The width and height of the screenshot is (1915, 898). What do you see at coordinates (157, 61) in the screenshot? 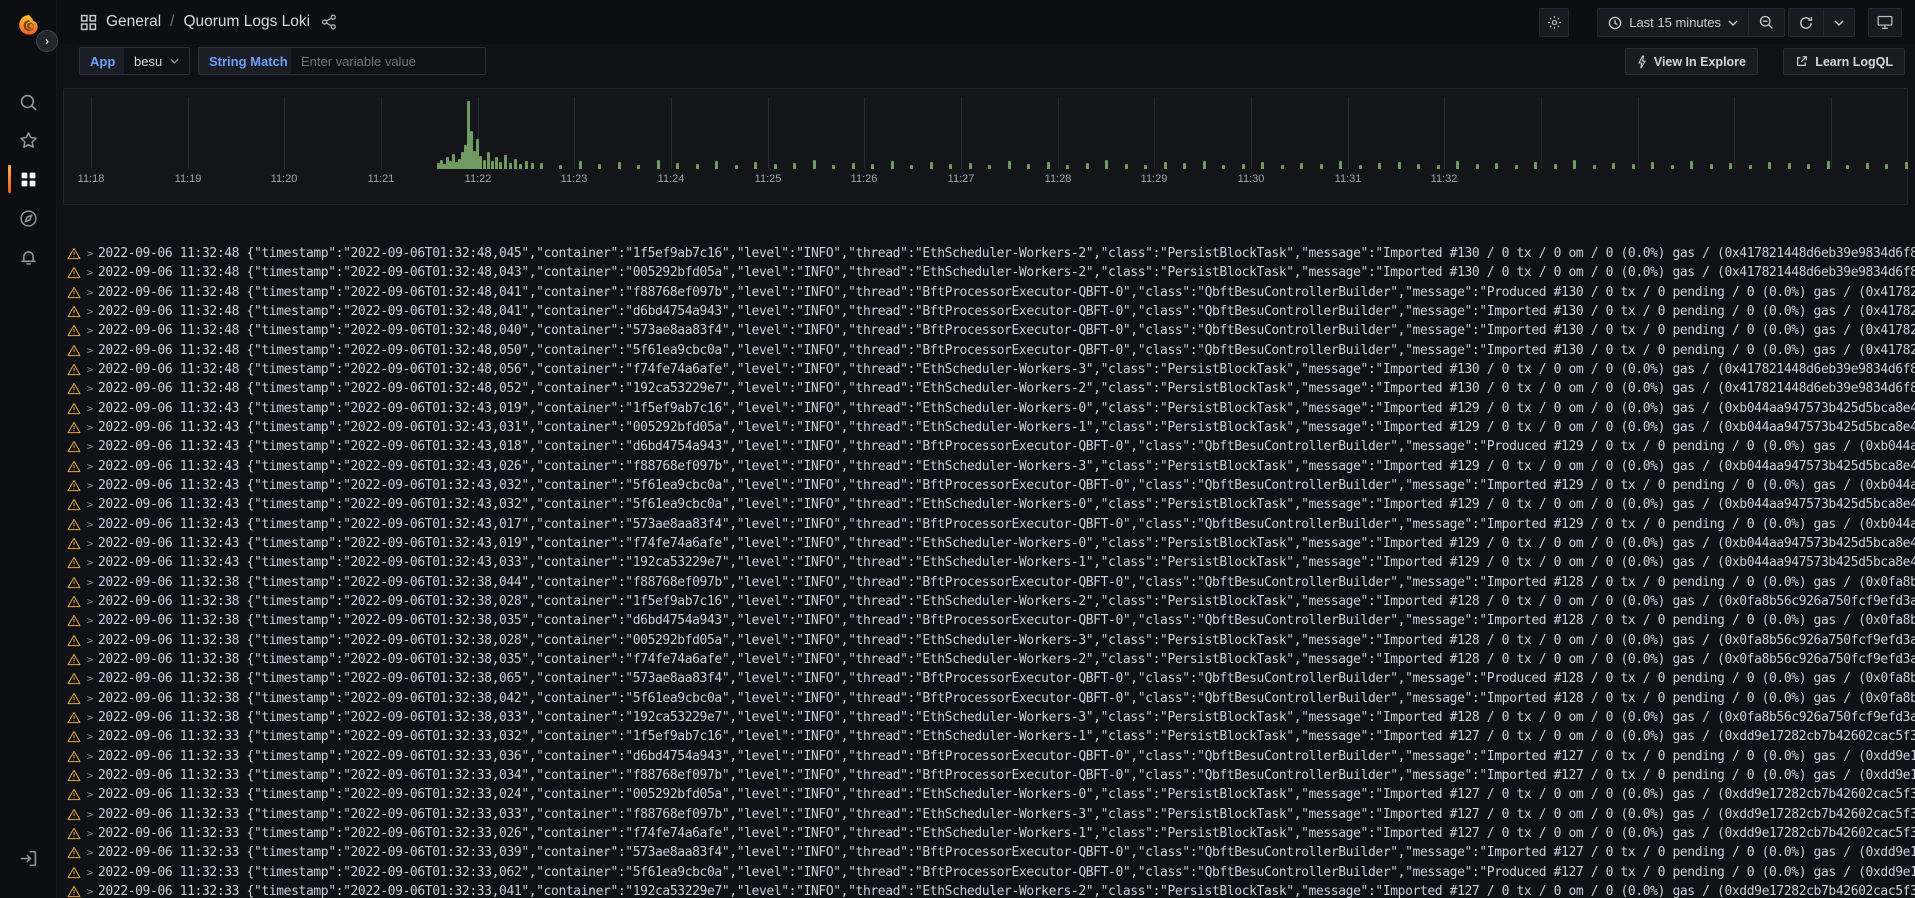
I see `app-variable-select: besu` at bounding box center [157, 61].